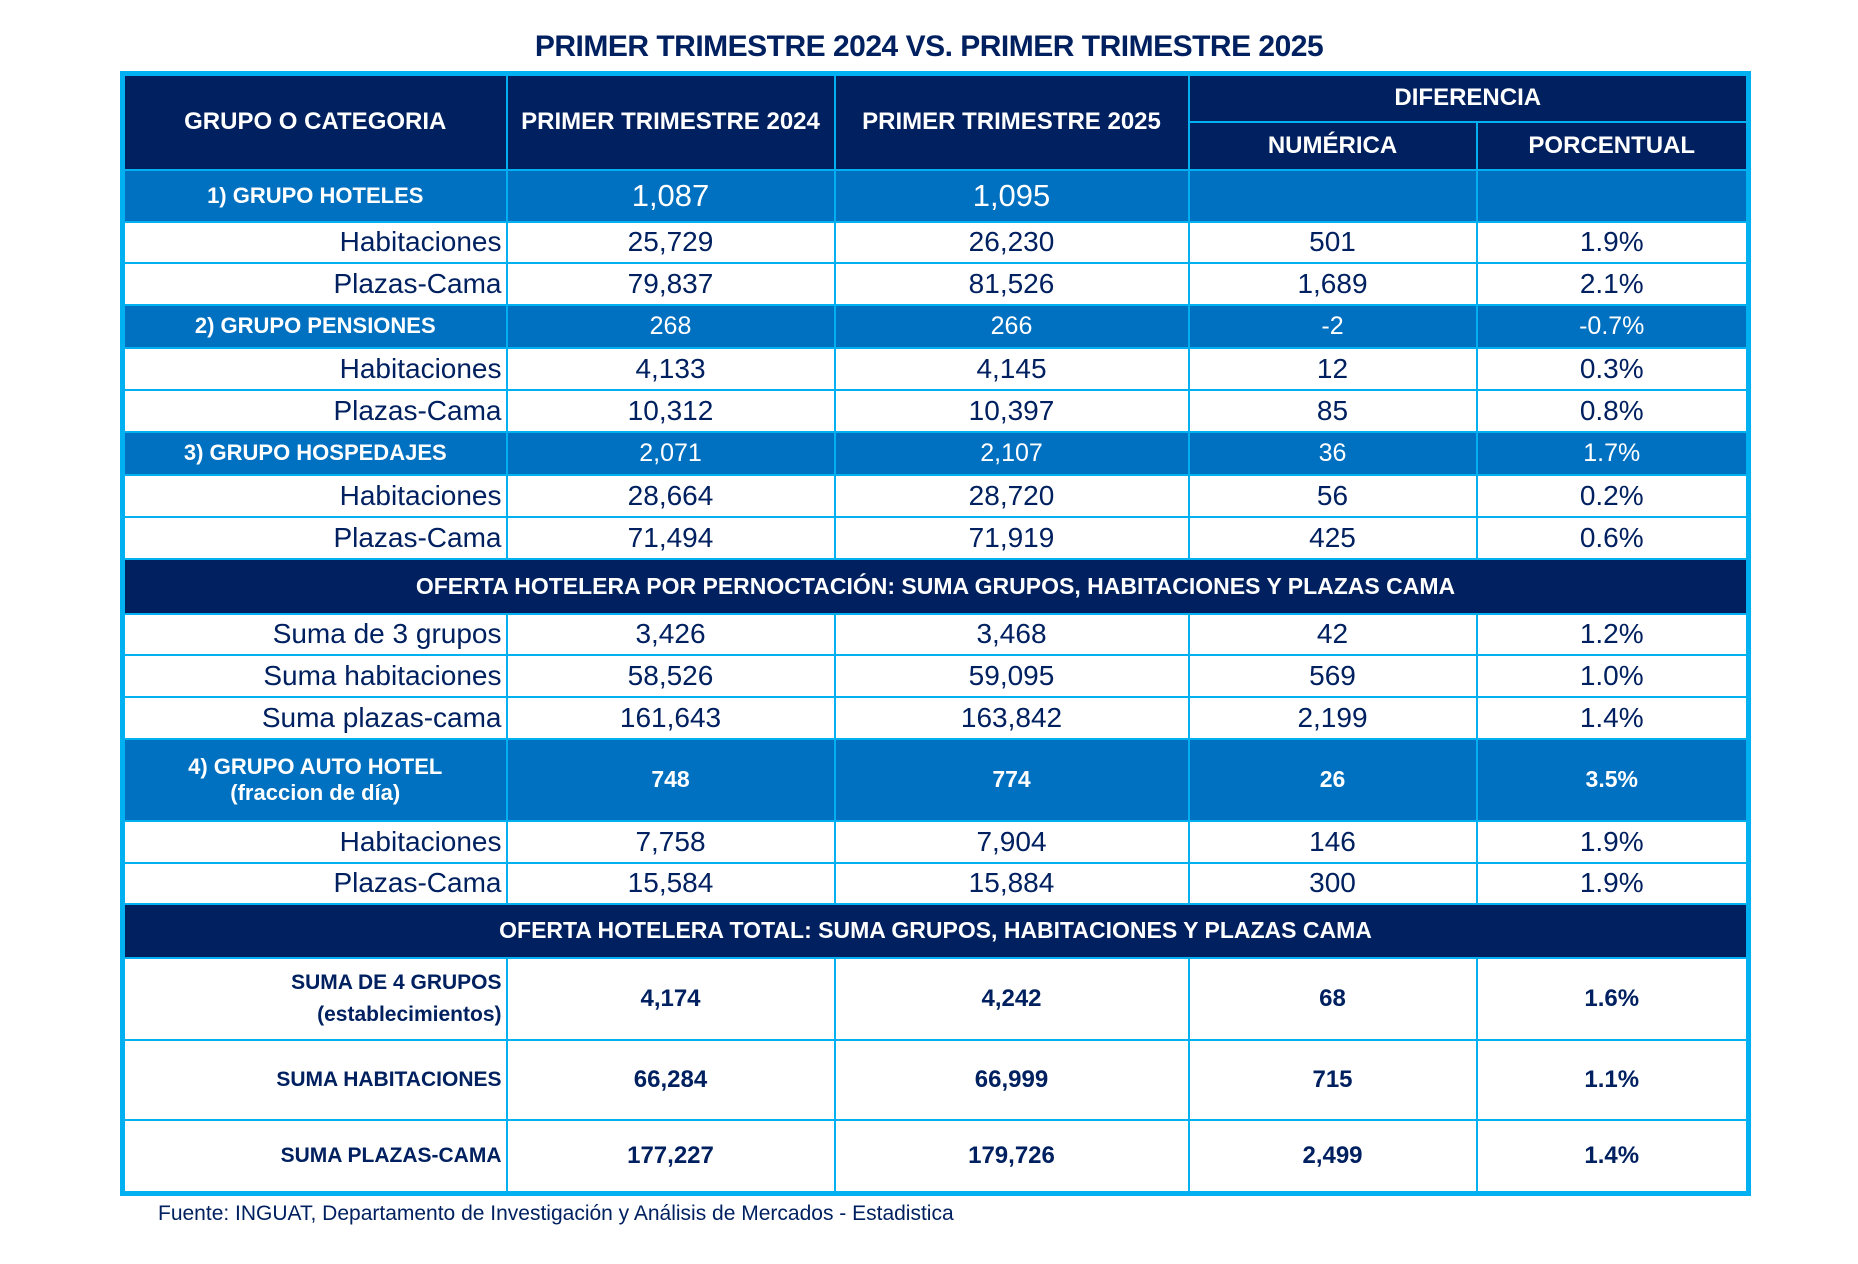 Image resolution: width=1858 pixels, height=1264 pixels. I want to click on value-2024: 3,426, so click(670, 634).